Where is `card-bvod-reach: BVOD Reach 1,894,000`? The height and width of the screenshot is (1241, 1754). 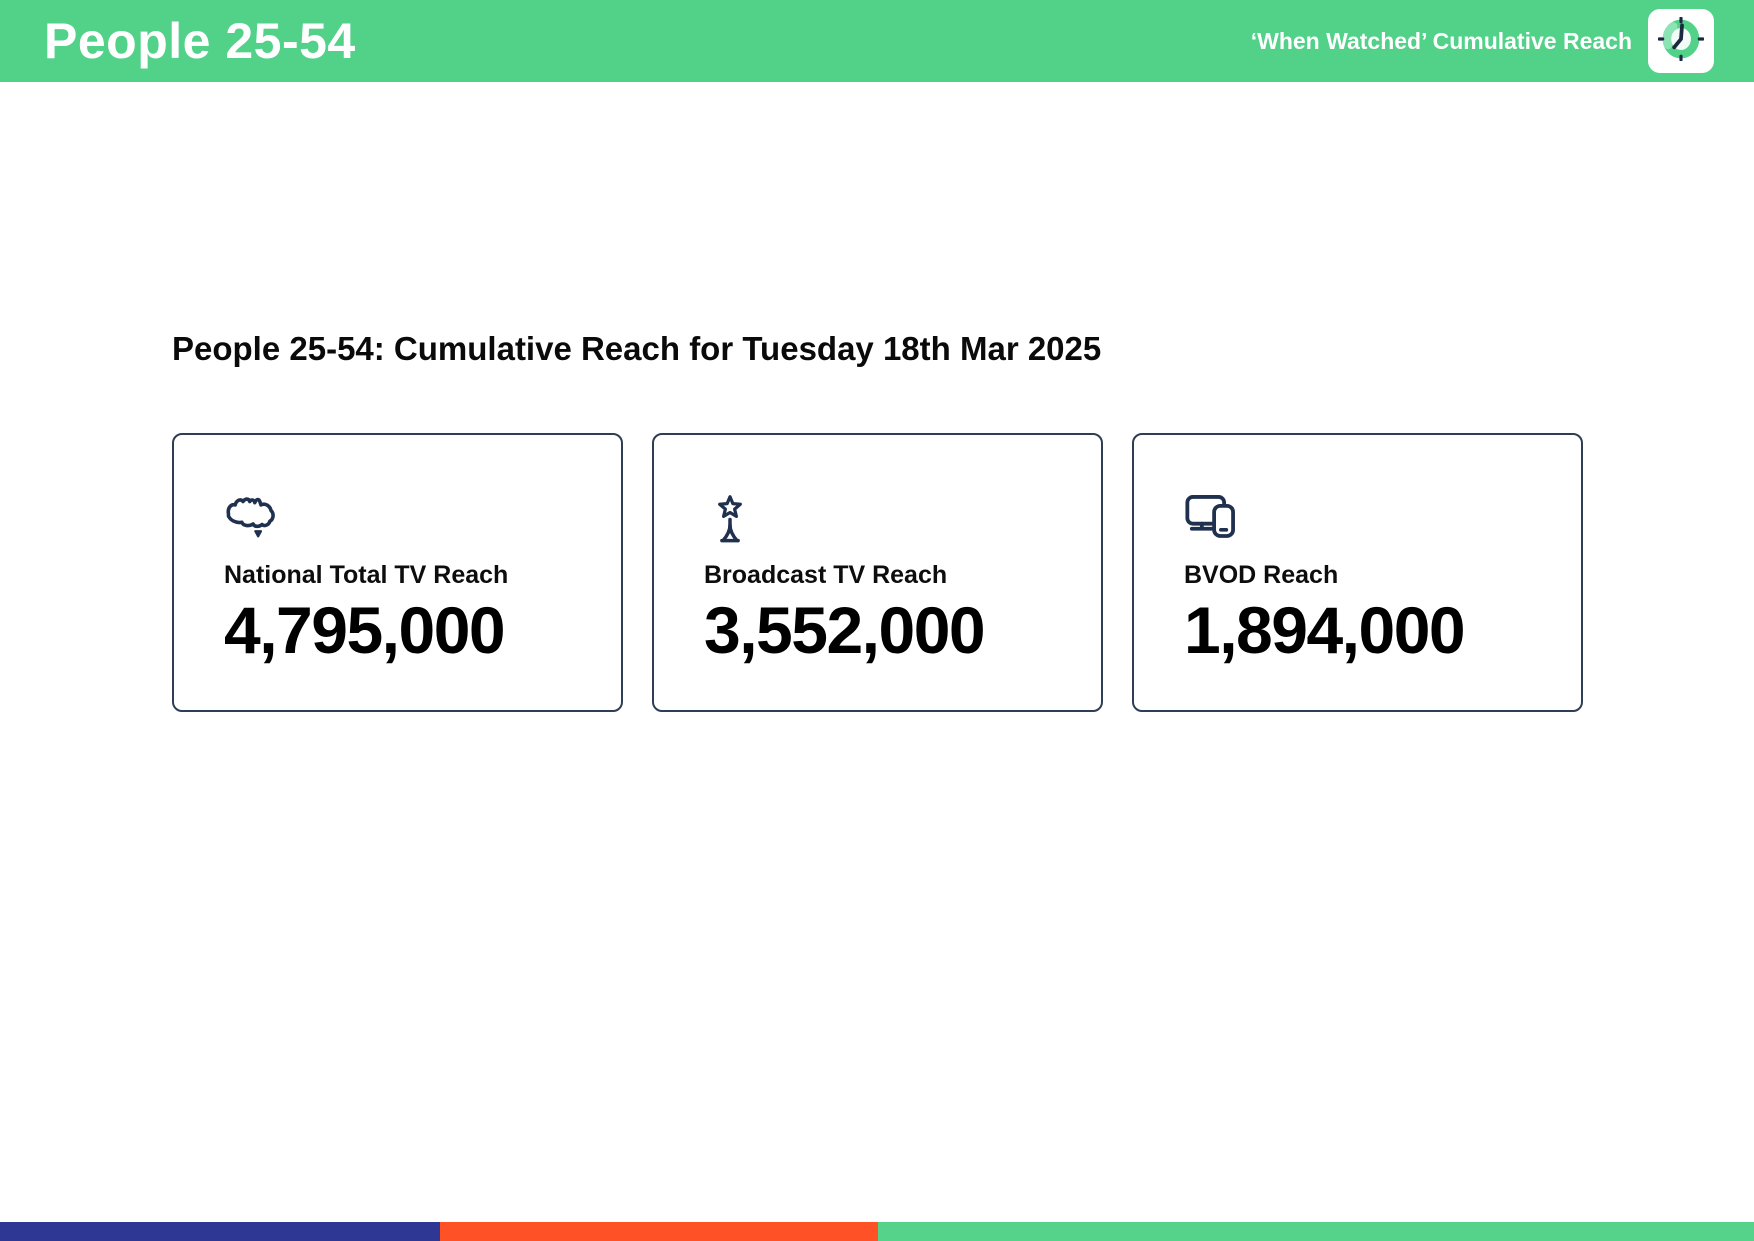 card-bvod-reach: BVOD Reach 1,894,000 is located at coordinates (1357, 572).